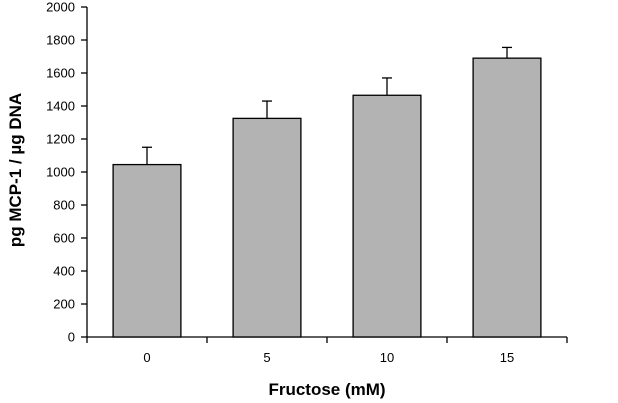  I want to click on y-tick-label: 1800, so click(60, 40).